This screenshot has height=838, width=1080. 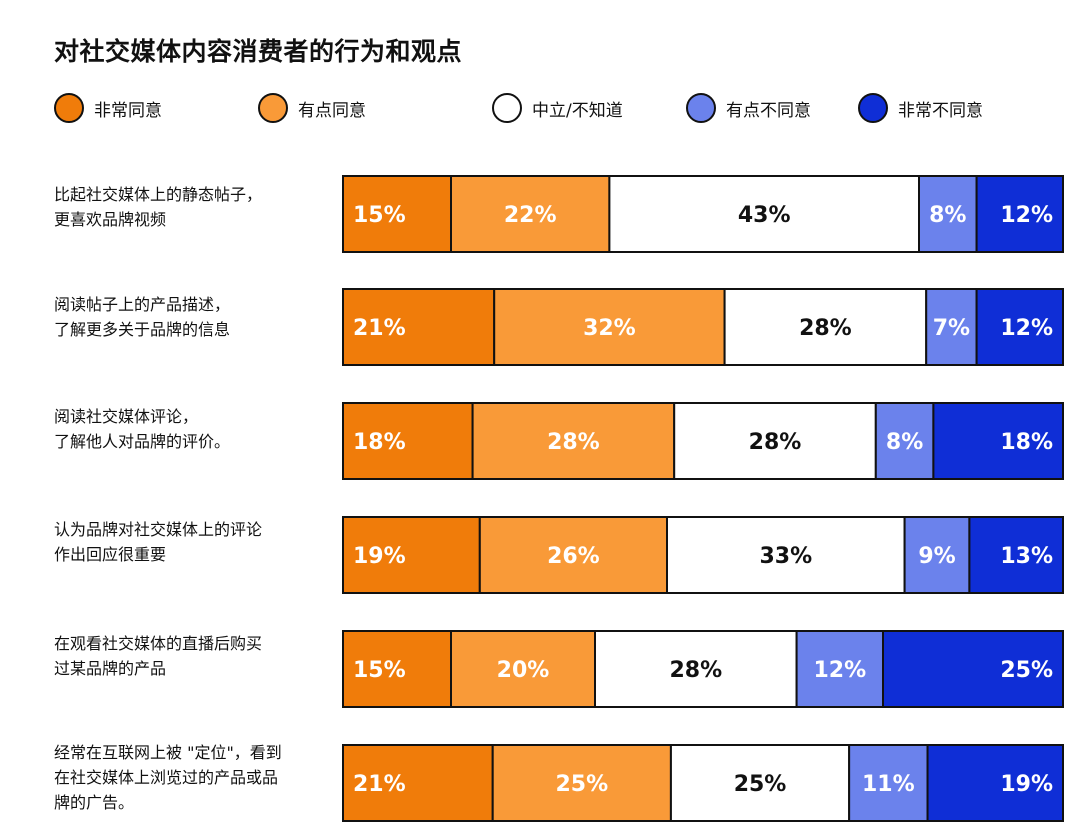 I want to click on row-label-1: 比起社交媒体上的静态帖子， 更喜欢品牌视频, so click(x=158, y=207).